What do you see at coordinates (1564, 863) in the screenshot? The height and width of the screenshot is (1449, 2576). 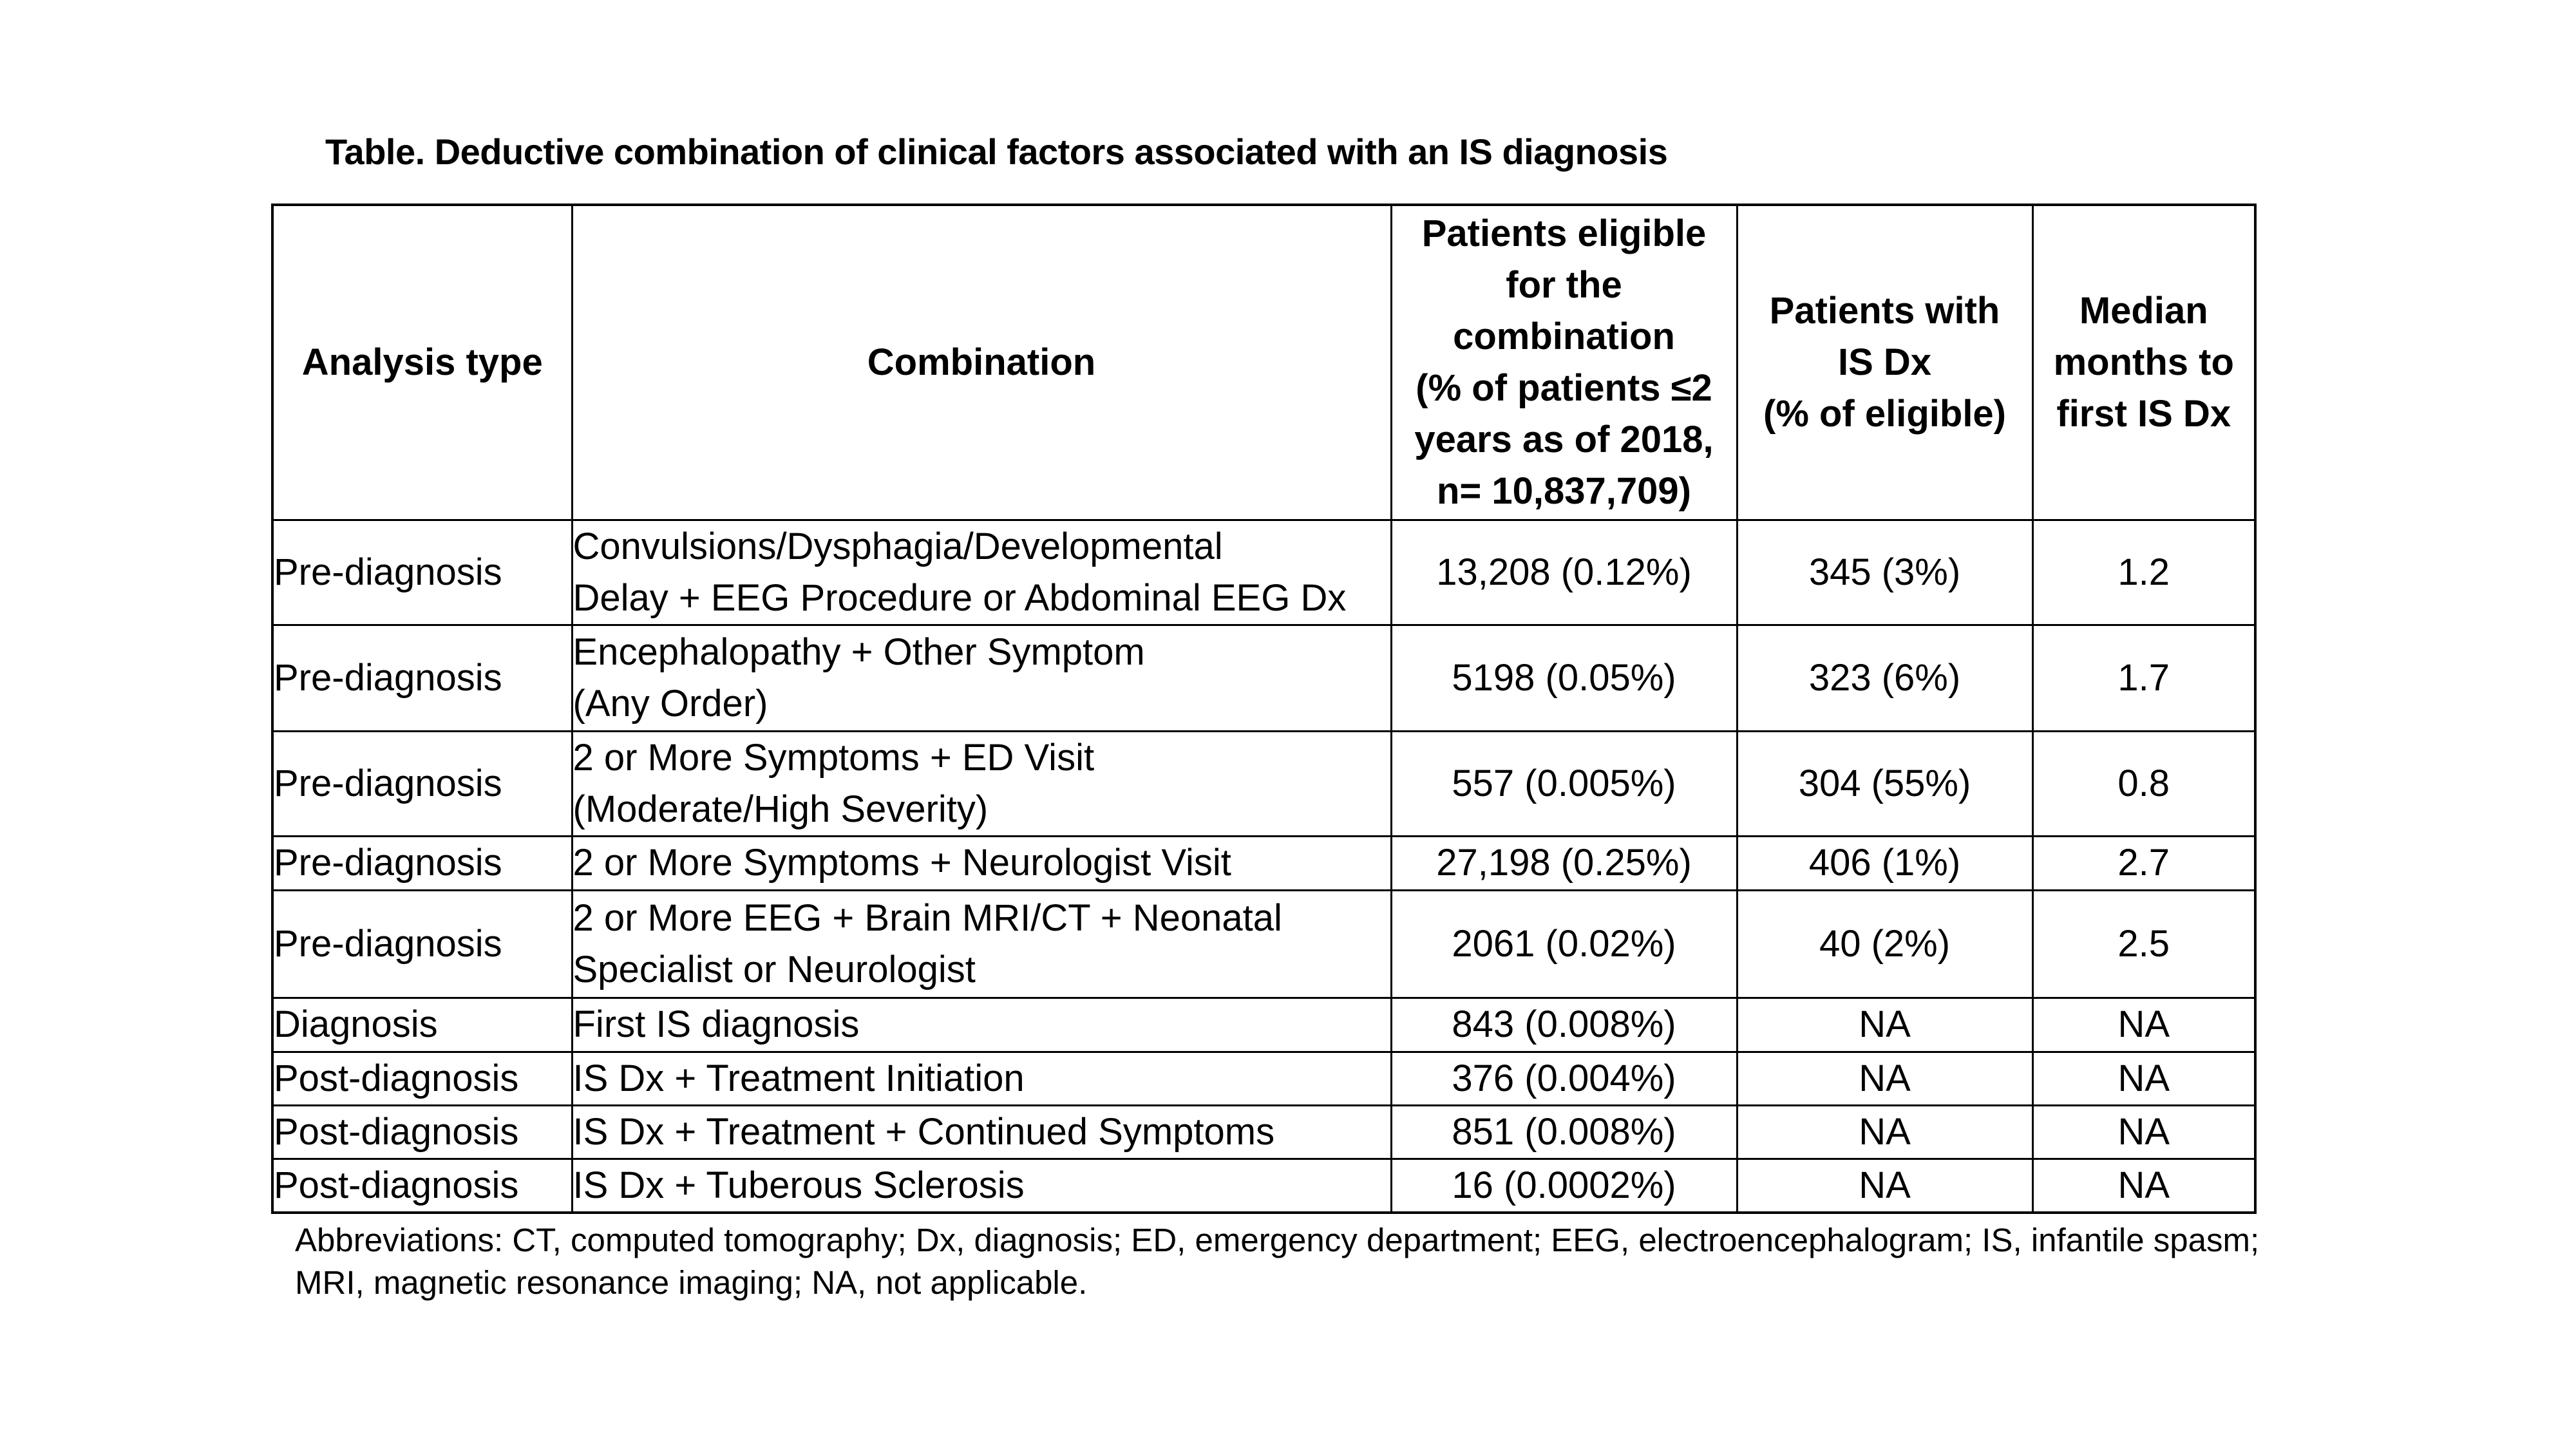 I see `eligible-patients-cell: 27,198 (0.25%)` at bounding box center [1564, 863].